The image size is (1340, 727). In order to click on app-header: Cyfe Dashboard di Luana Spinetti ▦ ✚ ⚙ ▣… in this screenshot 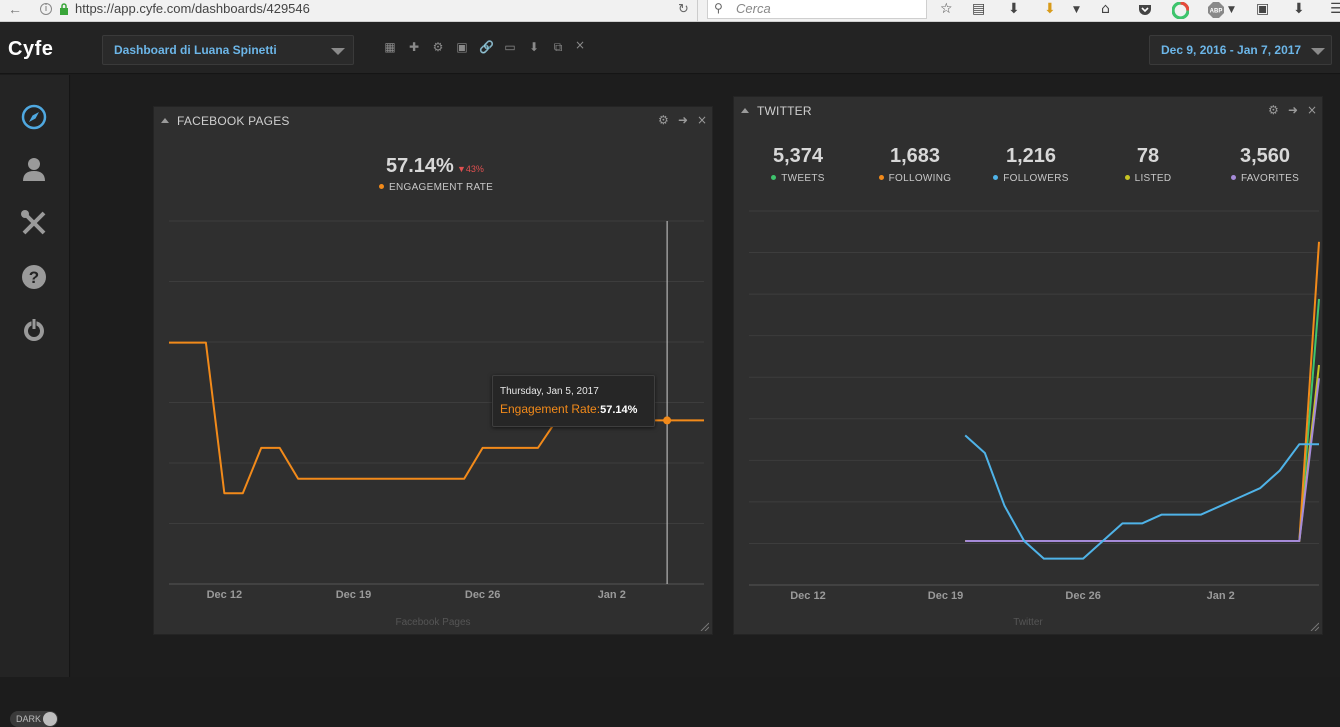, I will do `click(670, 48)`.